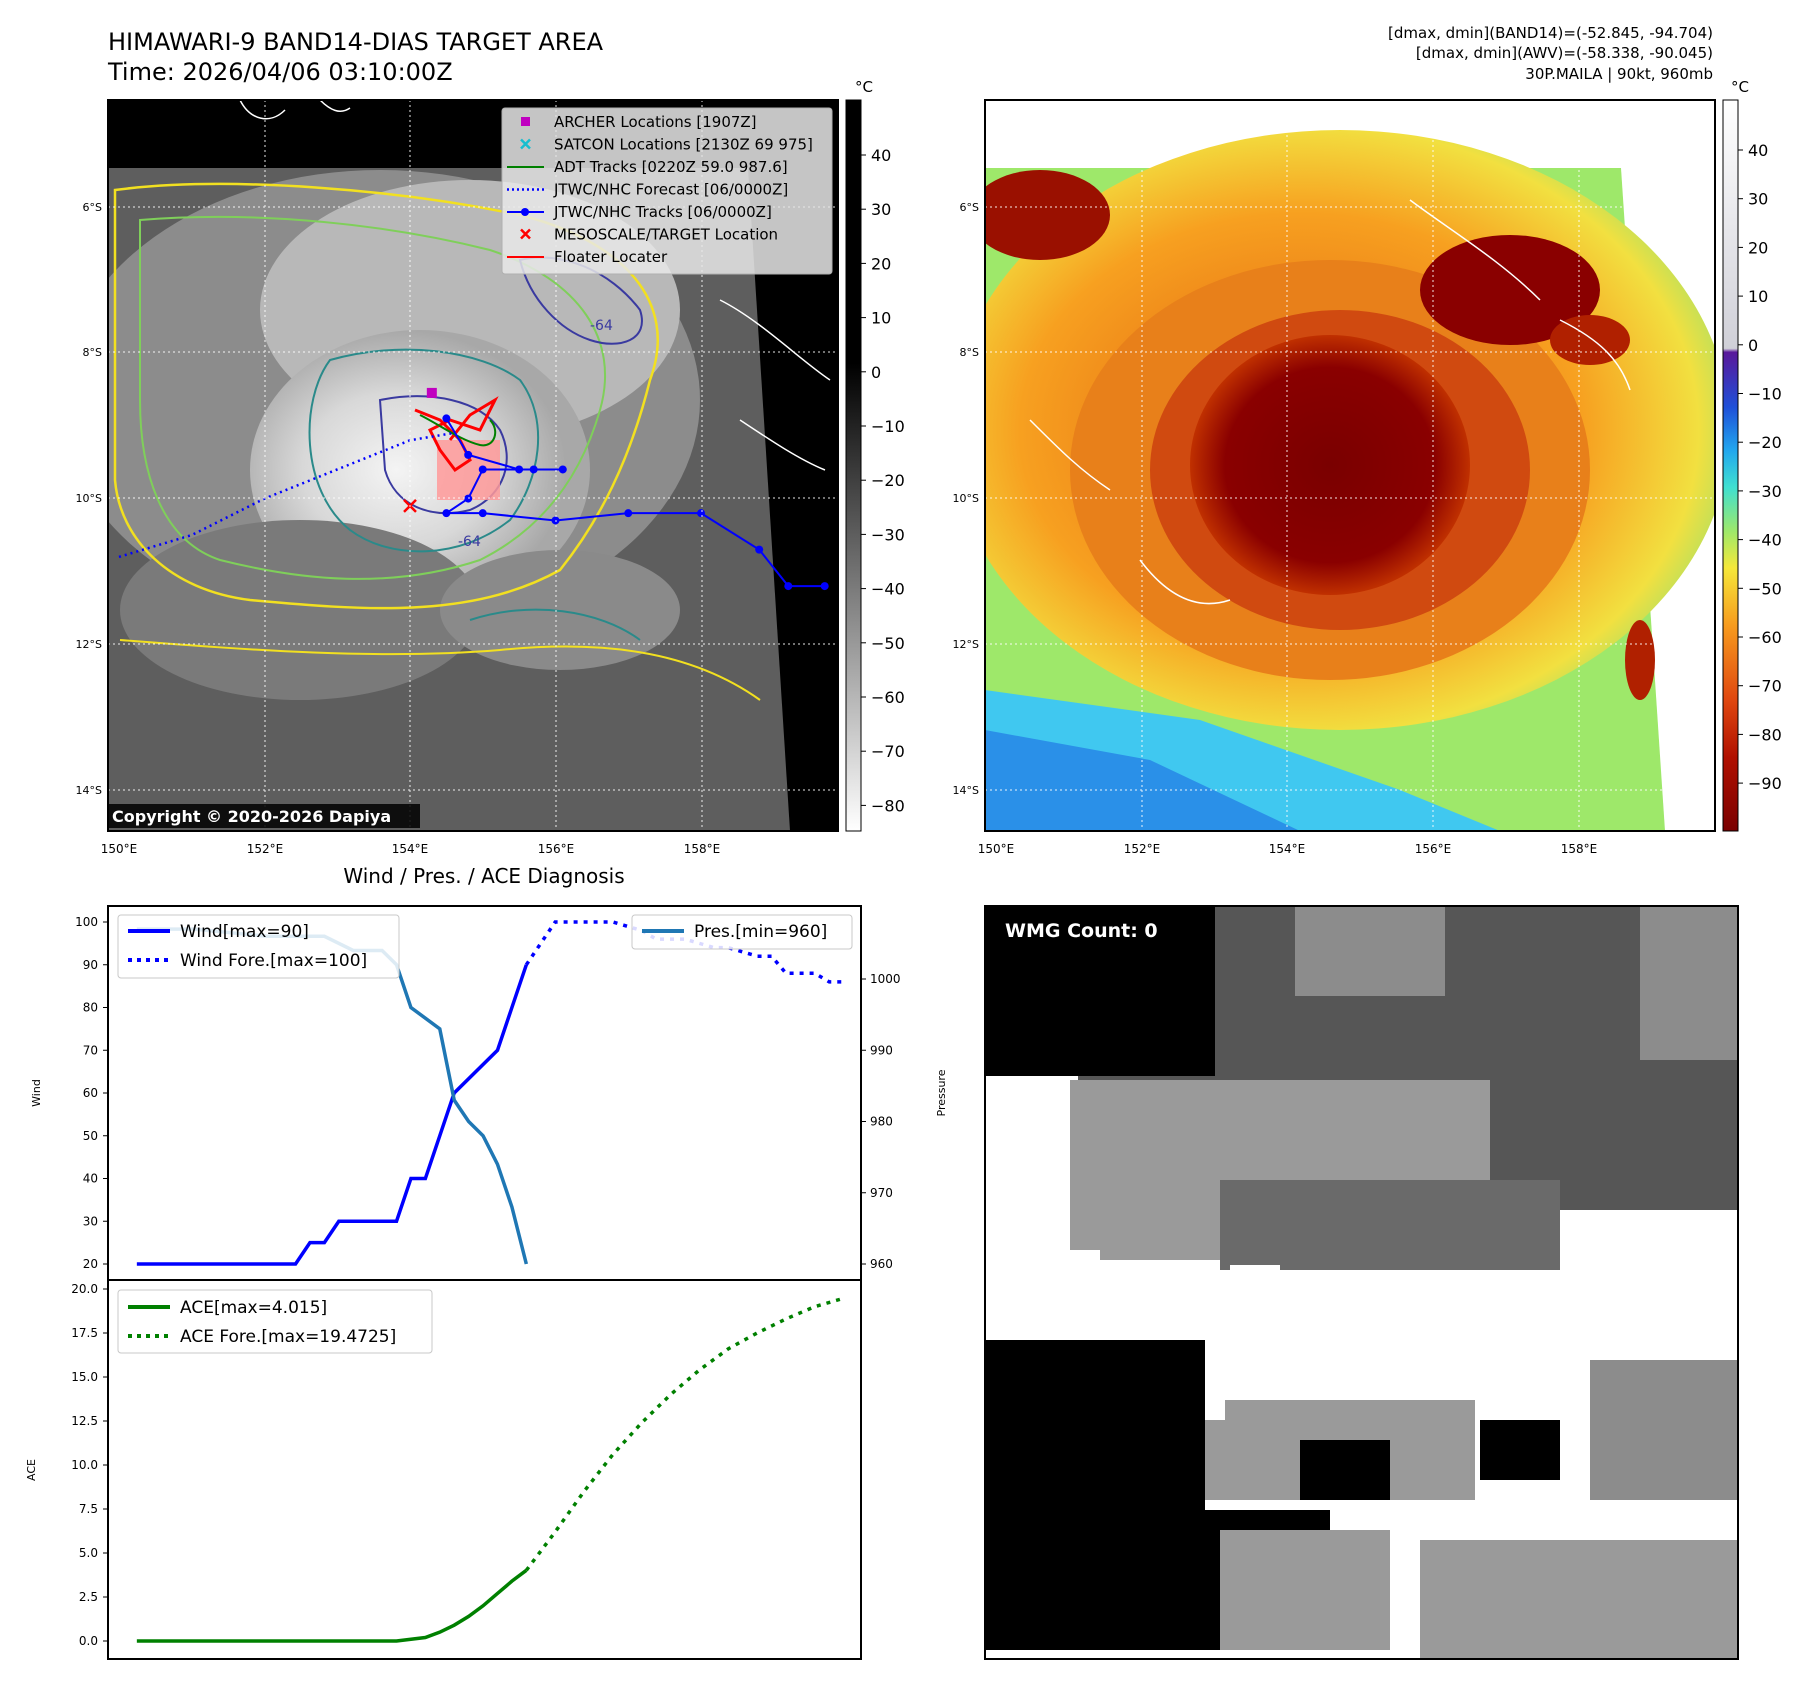 This screenshot has width=1801, height=1690. What do you see at coordinates (280, 72) in the screenshot?
I see `map-time: Time: 2026/04/06 03:10:00Z` at bounding box center [280, 72].